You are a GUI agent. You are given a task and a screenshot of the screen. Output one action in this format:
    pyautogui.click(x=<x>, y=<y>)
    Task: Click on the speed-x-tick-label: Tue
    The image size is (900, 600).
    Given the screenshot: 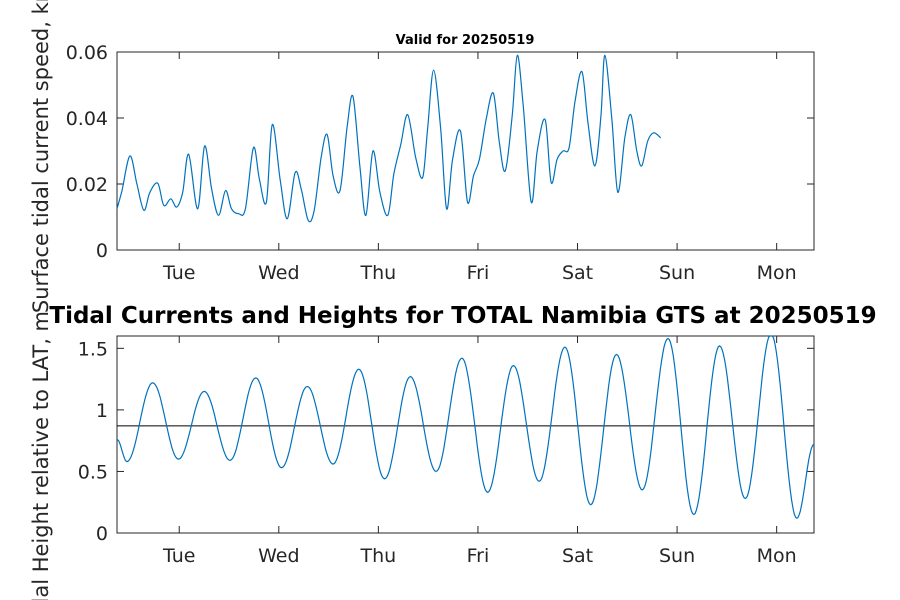 What is the action you would take?
    pyautogui.click(x=178, y=273)
    